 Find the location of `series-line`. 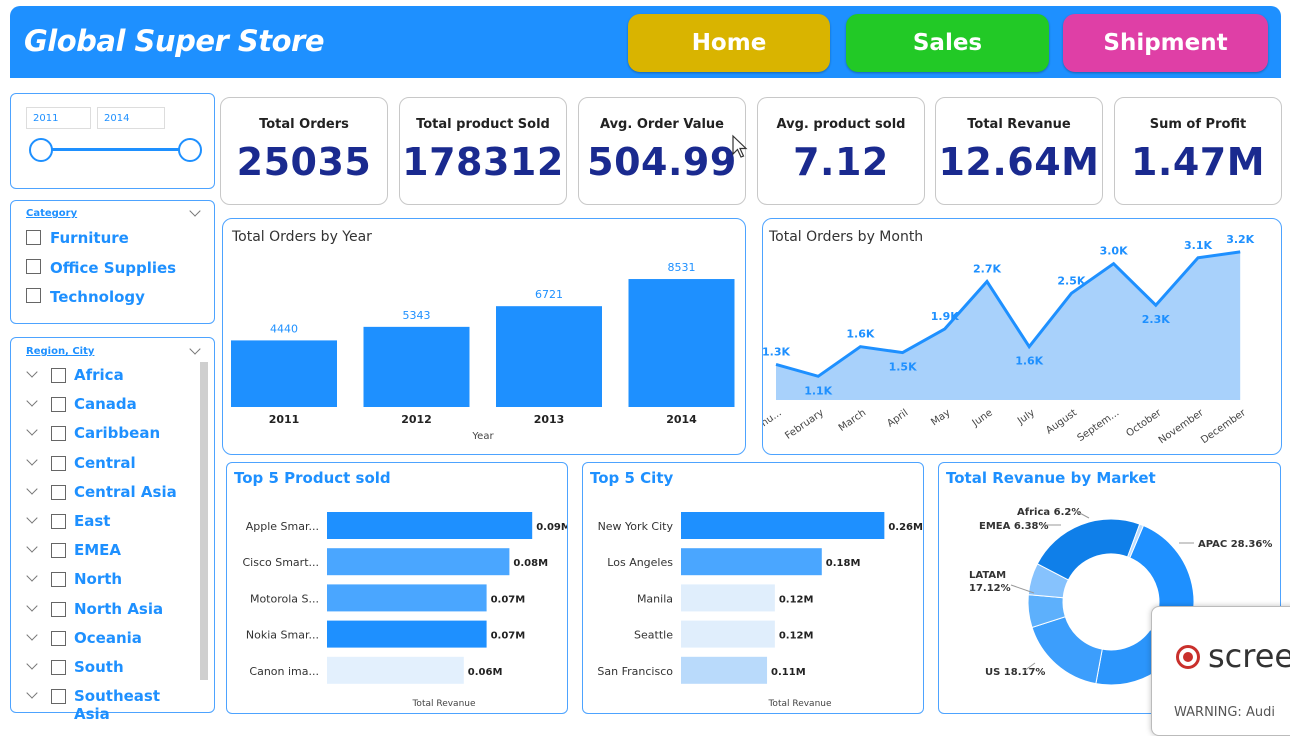

series-line is located at coordinates (1008, 314).